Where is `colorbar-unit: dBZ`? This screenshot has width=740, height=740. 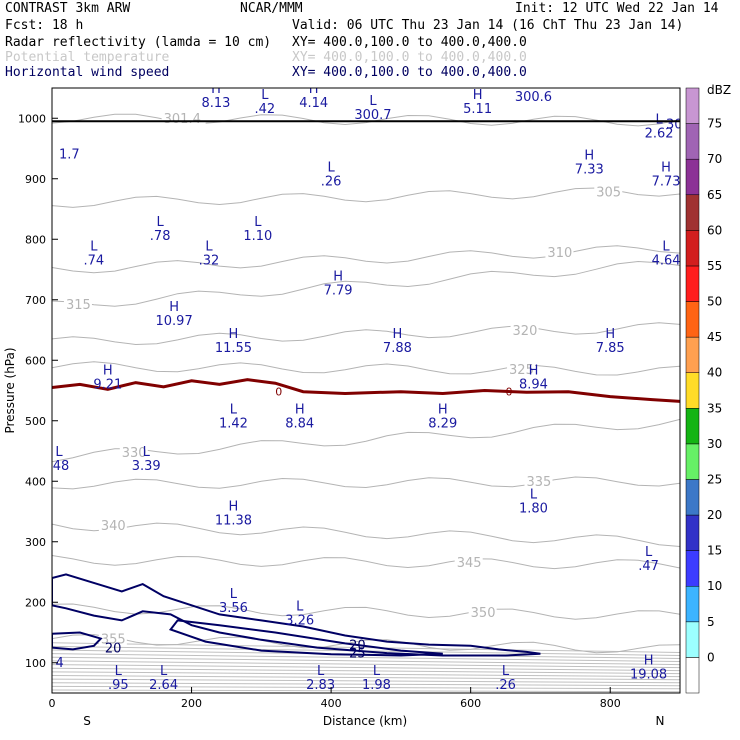
colorbar-unit: dBZ is located at coordinates (719, 90).